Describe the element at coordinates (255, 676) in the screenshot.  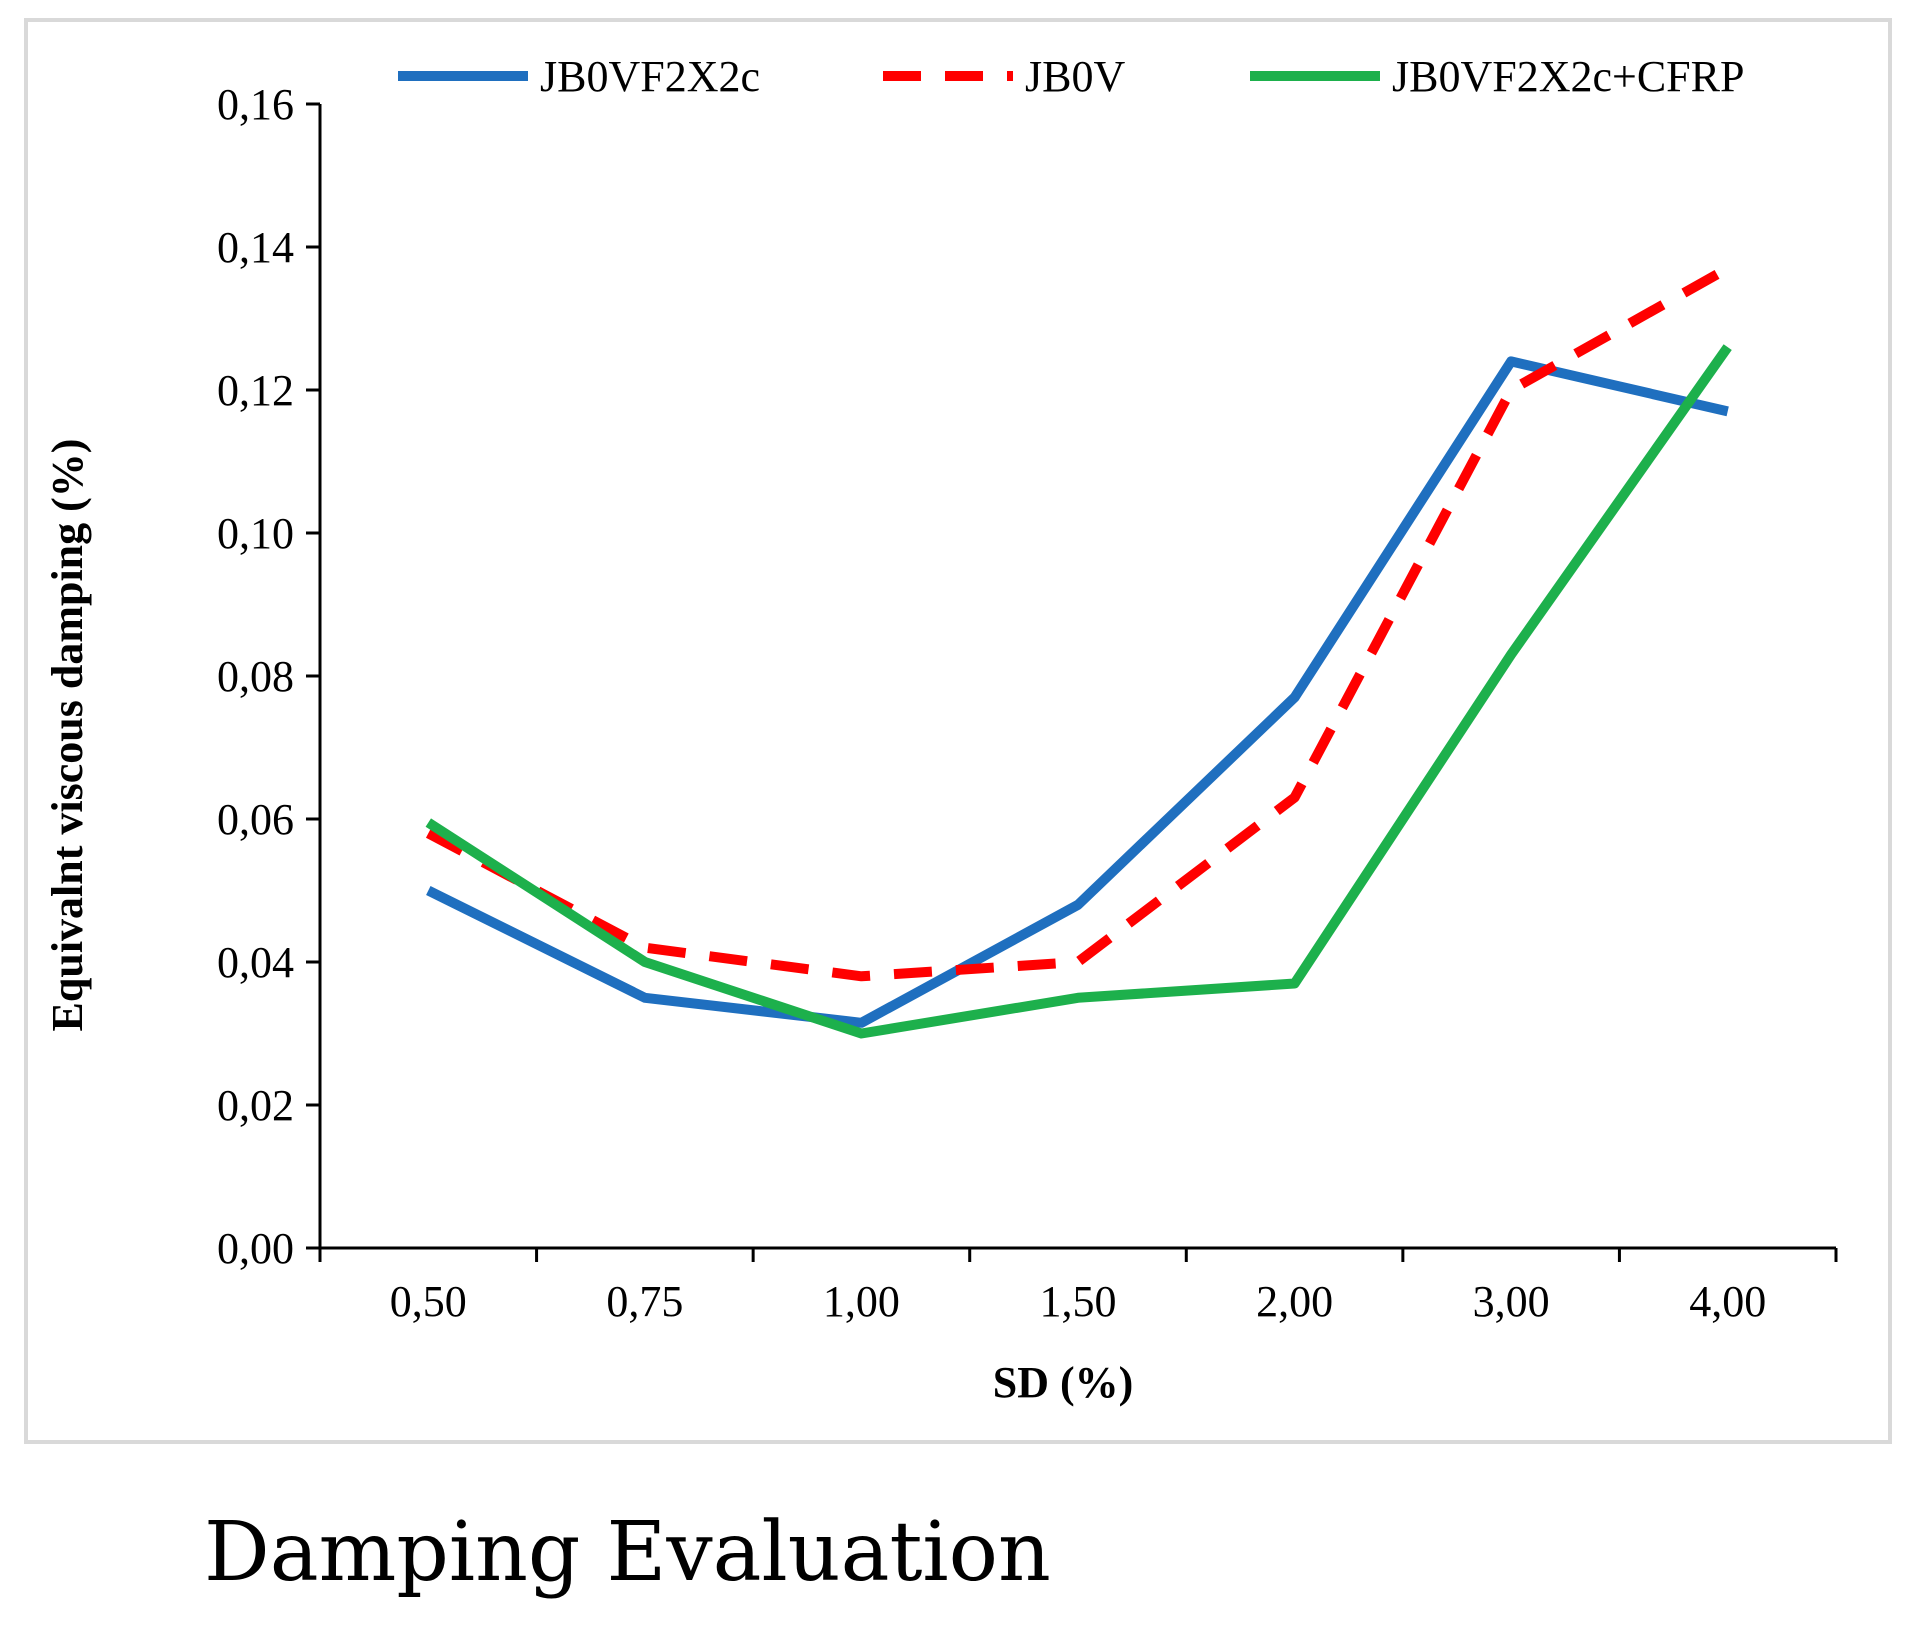
I see `y-tick-label: 0,08` at that location.